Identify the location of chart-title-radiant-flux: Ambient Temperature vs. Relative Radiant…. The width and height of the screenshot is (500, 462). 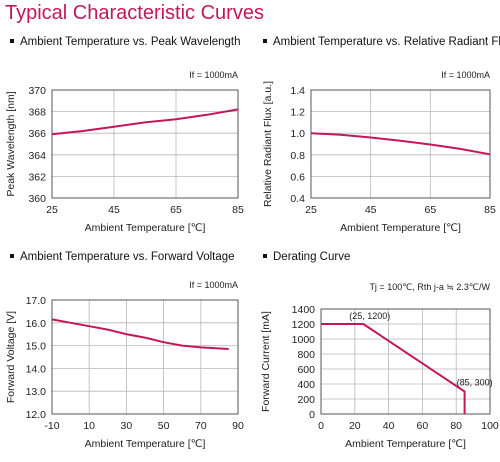
(381, 42).